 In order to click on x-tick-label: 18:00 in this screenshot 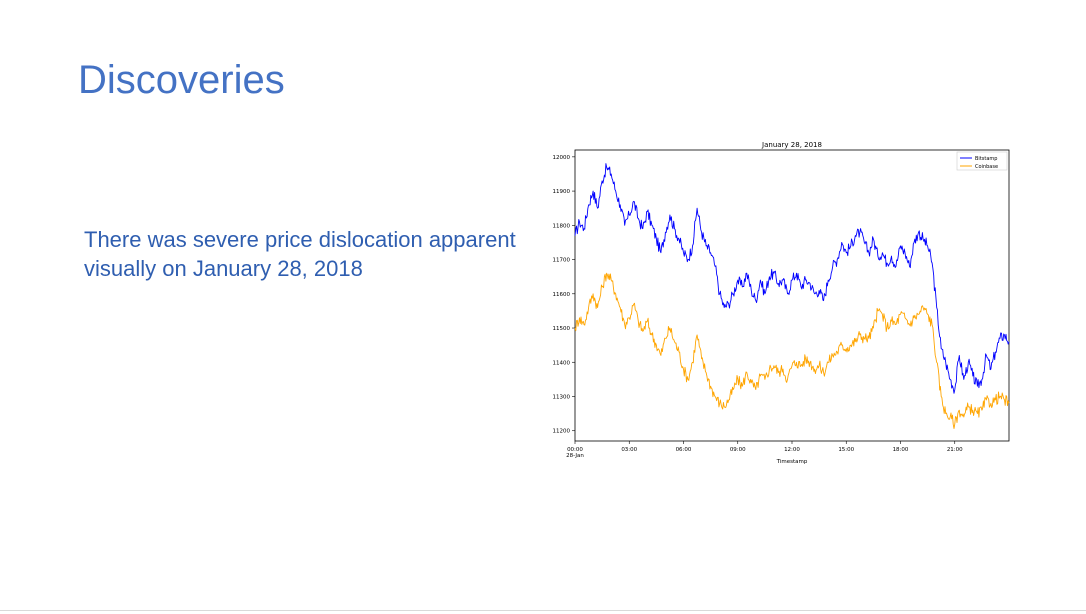, I will do `click(901, 450)`.